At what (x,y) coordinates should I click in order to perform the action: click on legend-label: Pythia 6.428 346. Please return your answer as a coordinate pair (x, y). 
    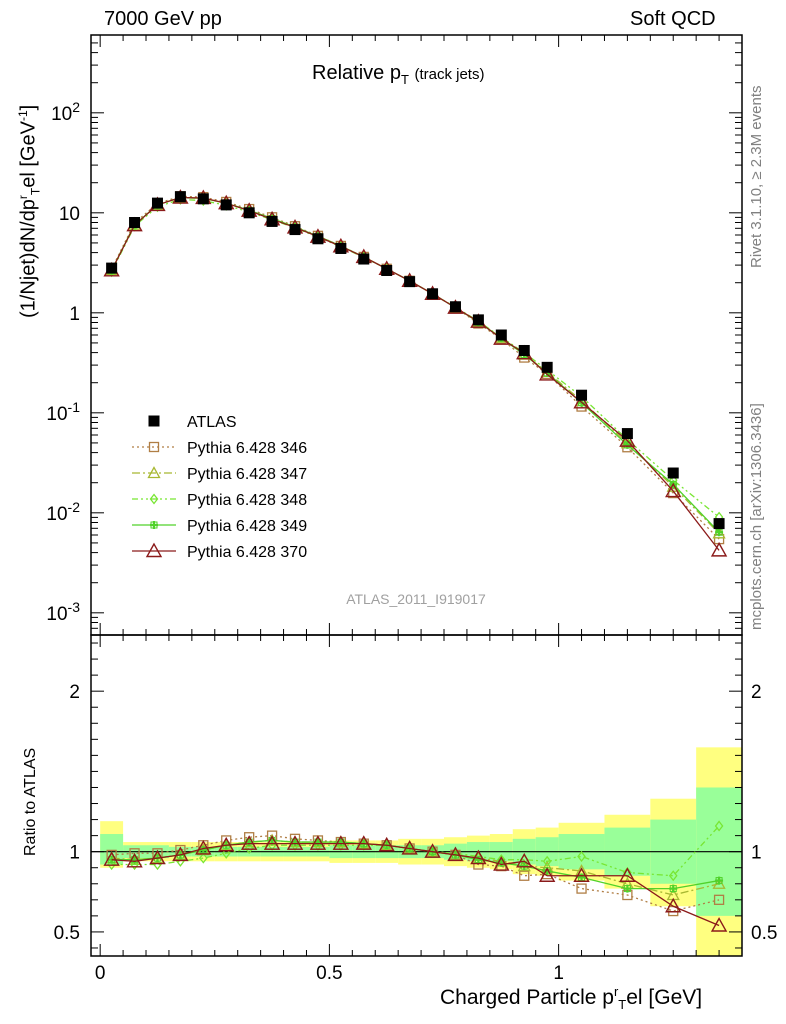
    Looking at the image, I should click on (247, 448).